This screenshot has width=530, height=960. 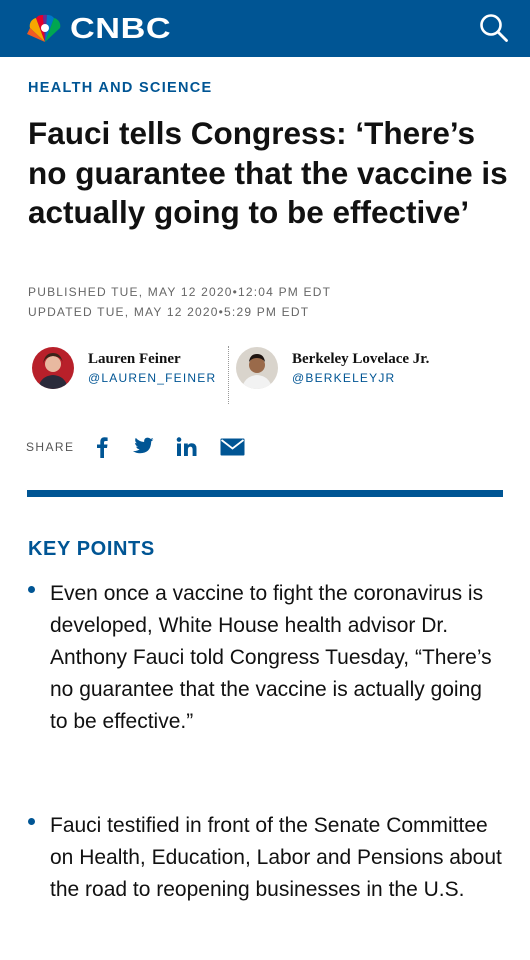 I want to click on section-label: HEALTH AND SCIENCE, so click(x=120, y=88).